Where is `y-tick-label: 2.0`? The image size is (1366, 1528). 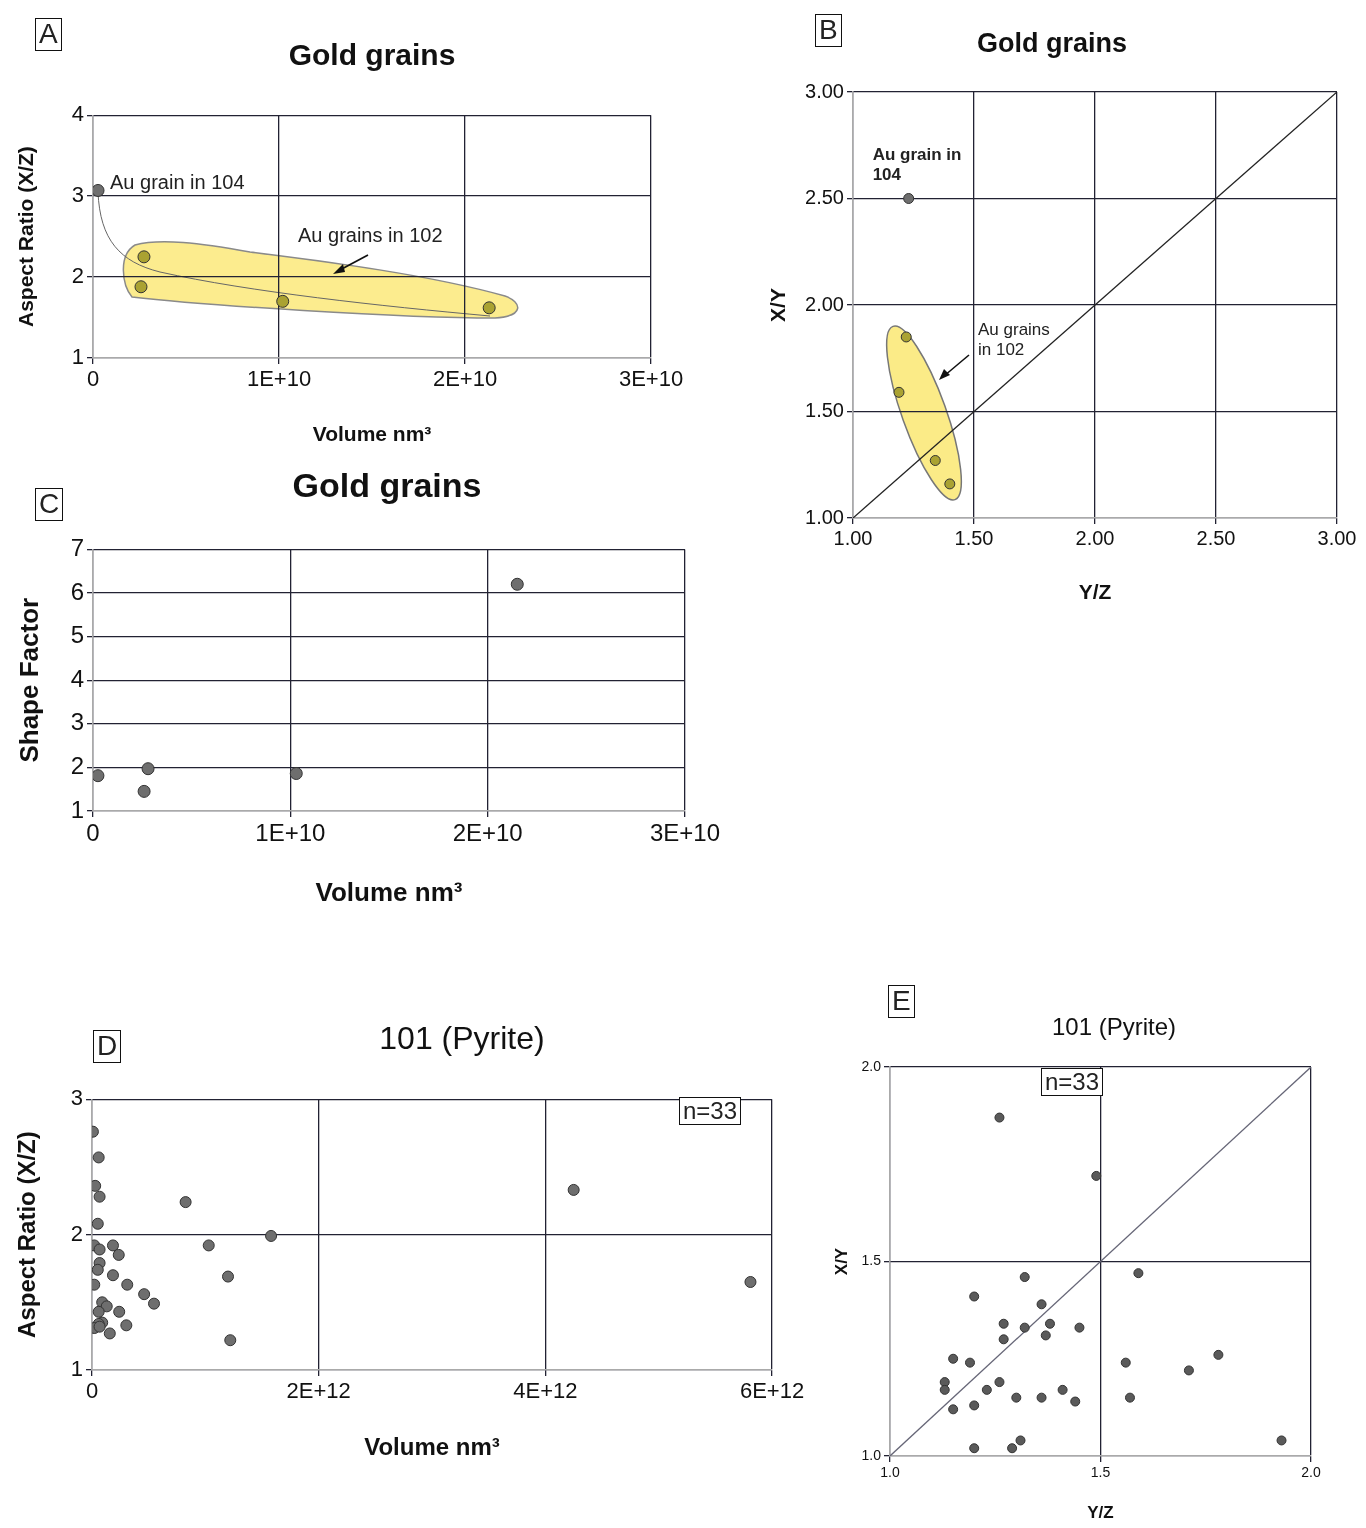
y-tick-label: 2.0 is located at coordinates (871, 1065).